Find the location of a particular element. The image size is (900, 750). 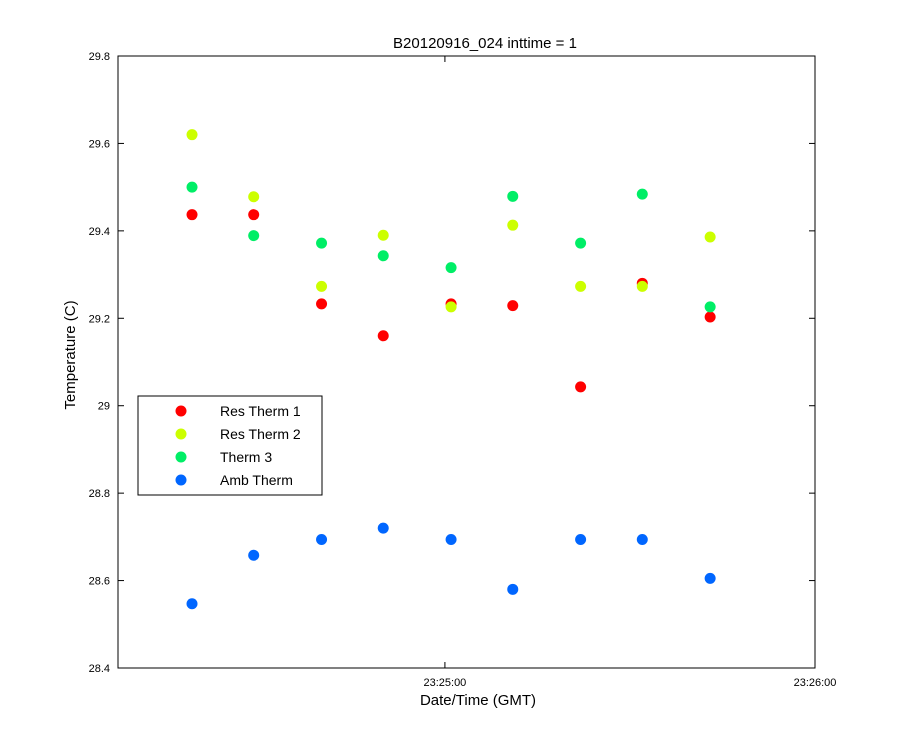

legend-label: Amb Therm is located at coordinates (256, 480).